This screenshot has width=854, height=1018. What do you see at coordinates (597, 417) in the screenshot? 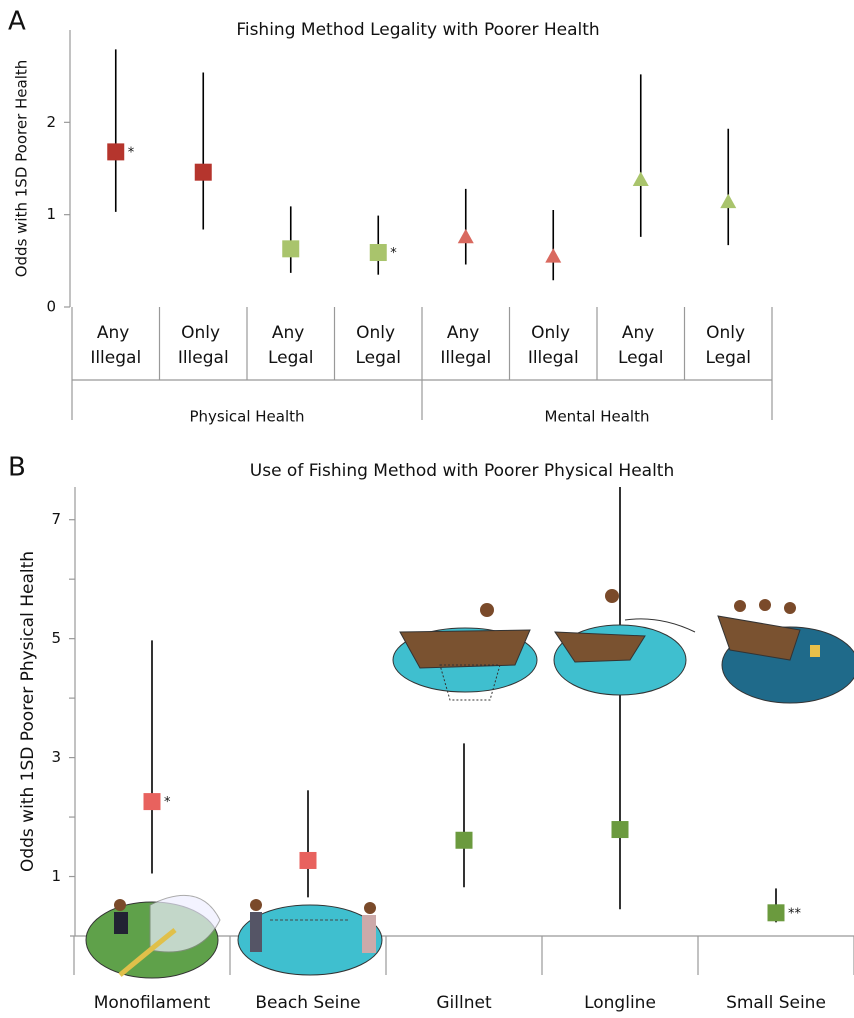
I see `group-label: Mental Health` at bounding box center [597, 417].